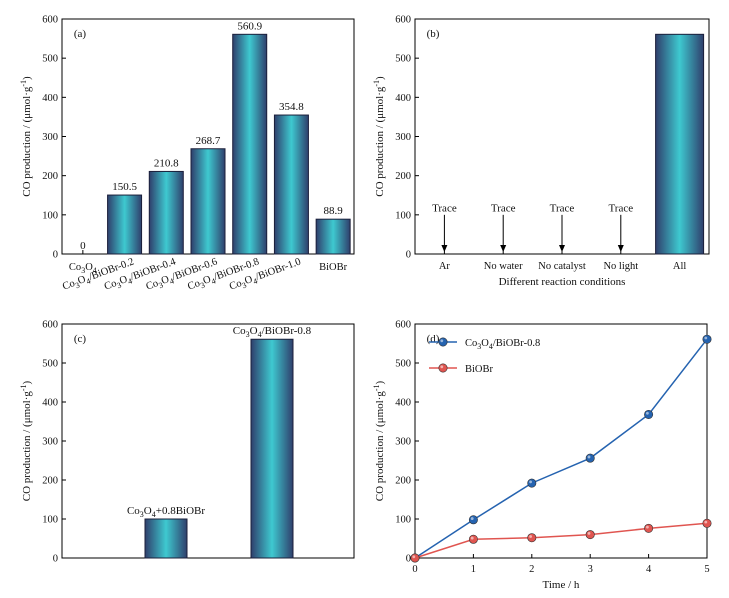 The height and width of the screenshot is (598, 729). What do you see at coordinates (503, 266) in the screenshot?
I see `x-tick-label: No water` at bounding box center [503, 266].